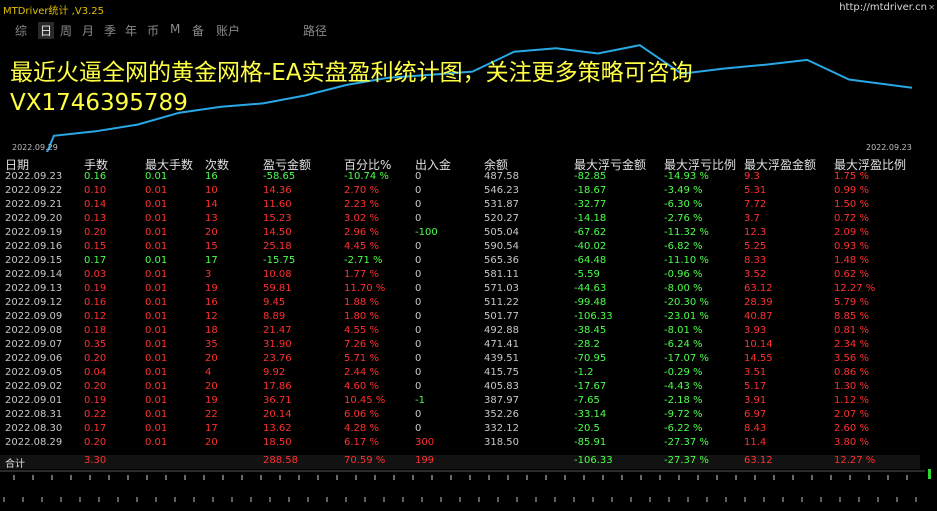 This screenshot has width=937, height=511. What do you see at coordinates (153, 31) in the screenshot?
I see `tab-6: 币` at bounding box center [153, 31].